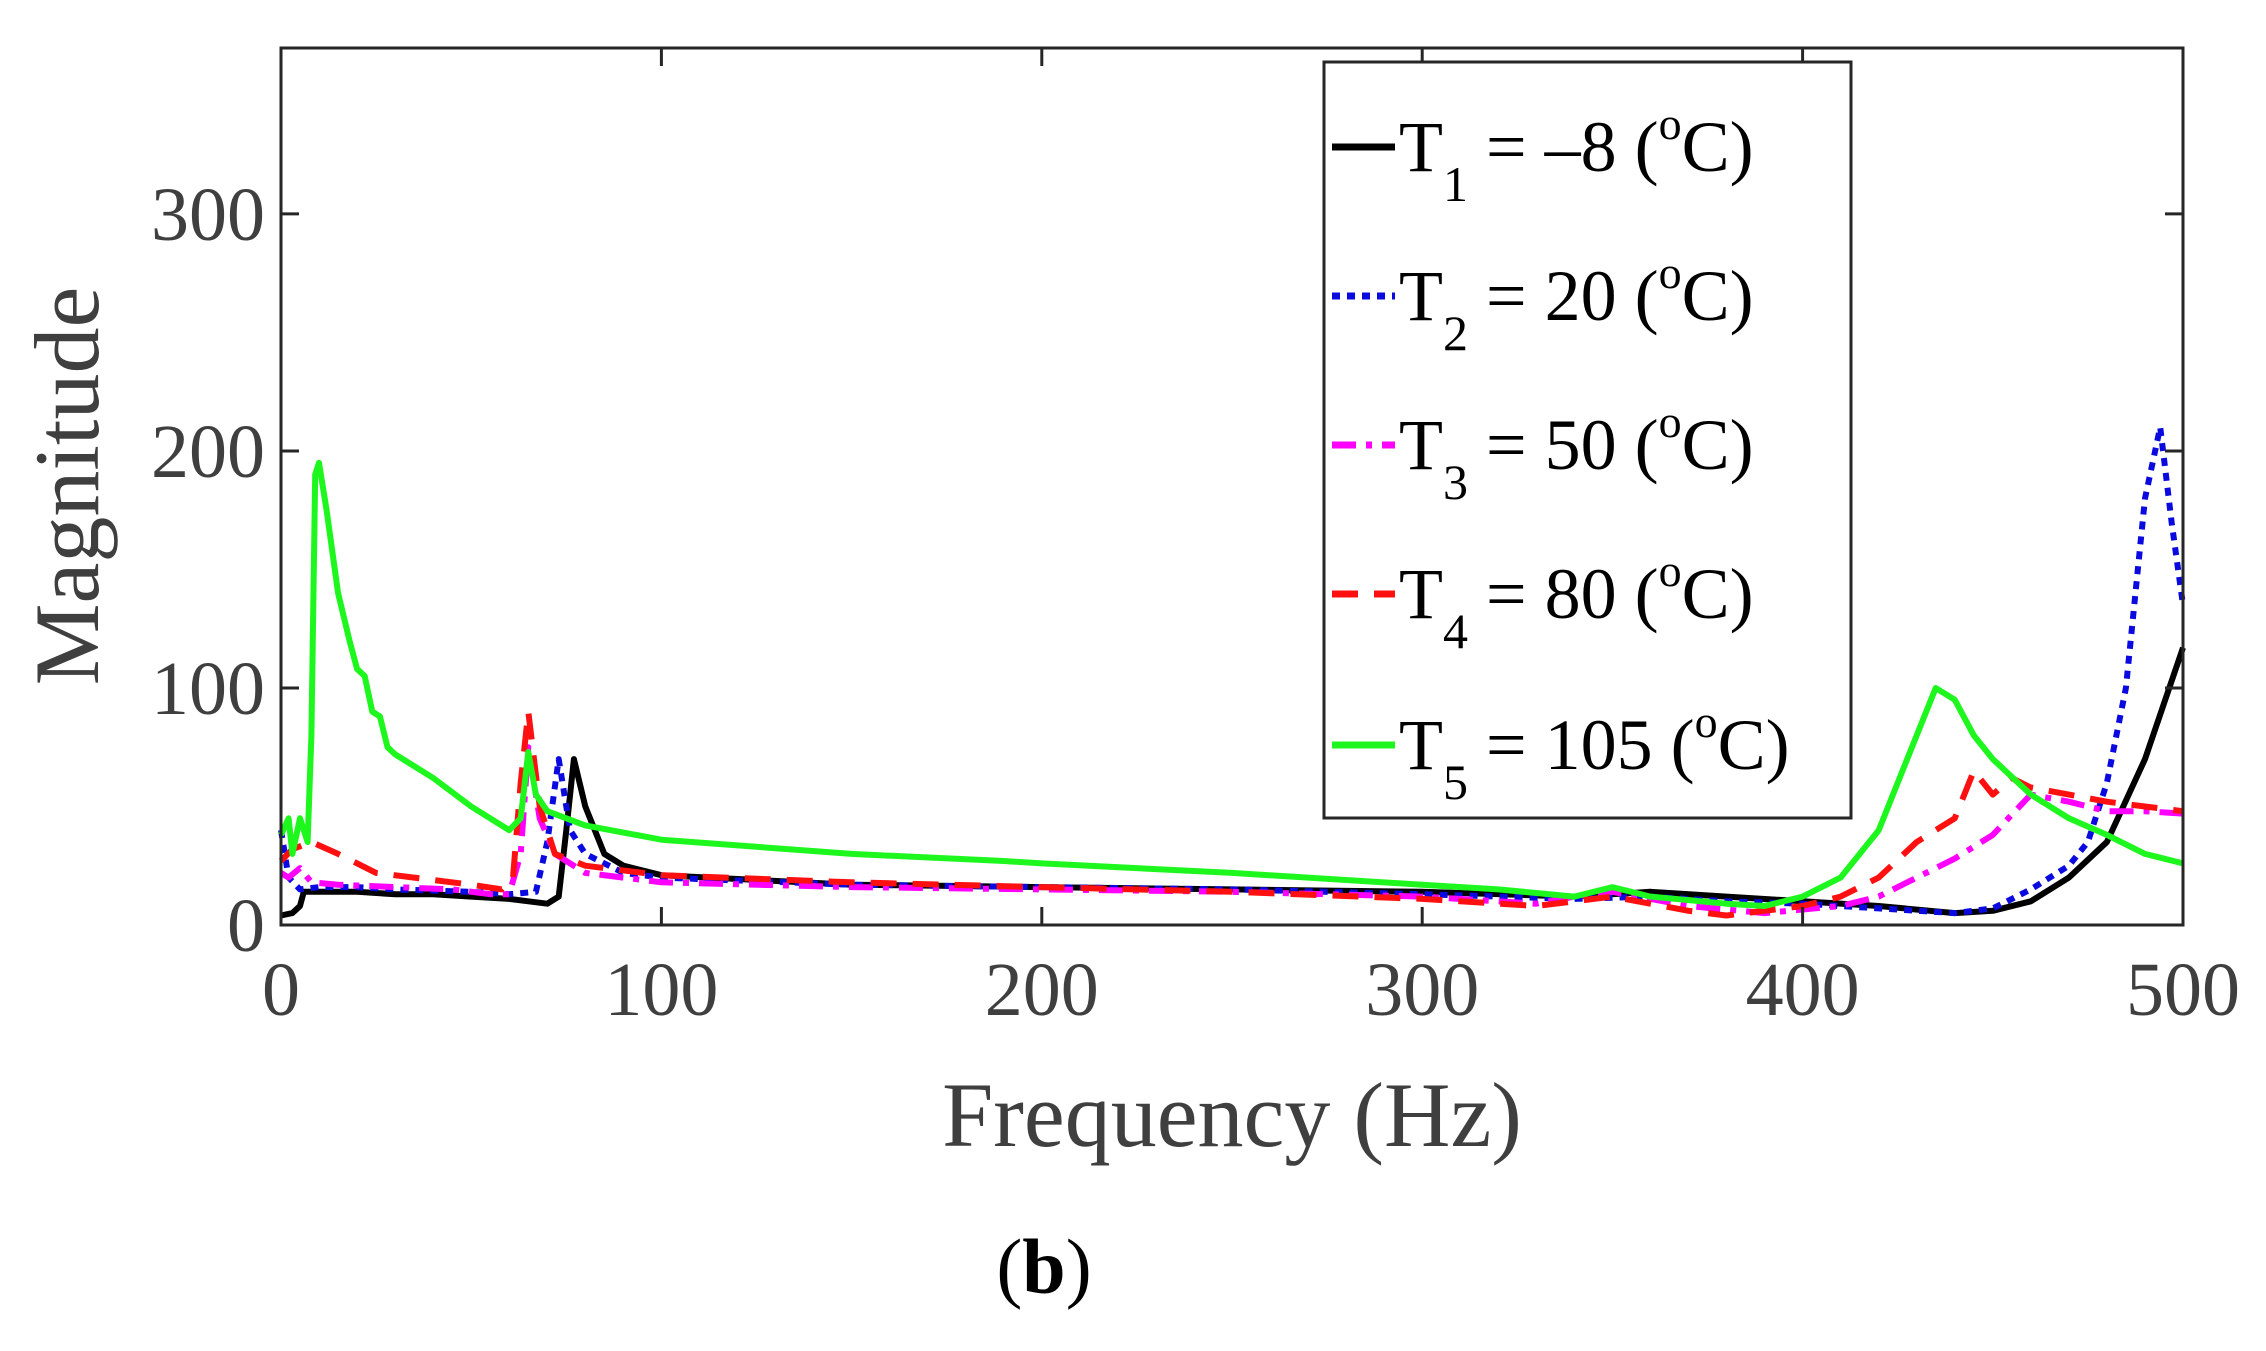 This screenshot has height=1351, width=2266. What do you see at coordinates (67, 486) in the screenshot?
I see `y-axis-label: Magnitude` at bounding box center [67, 486].